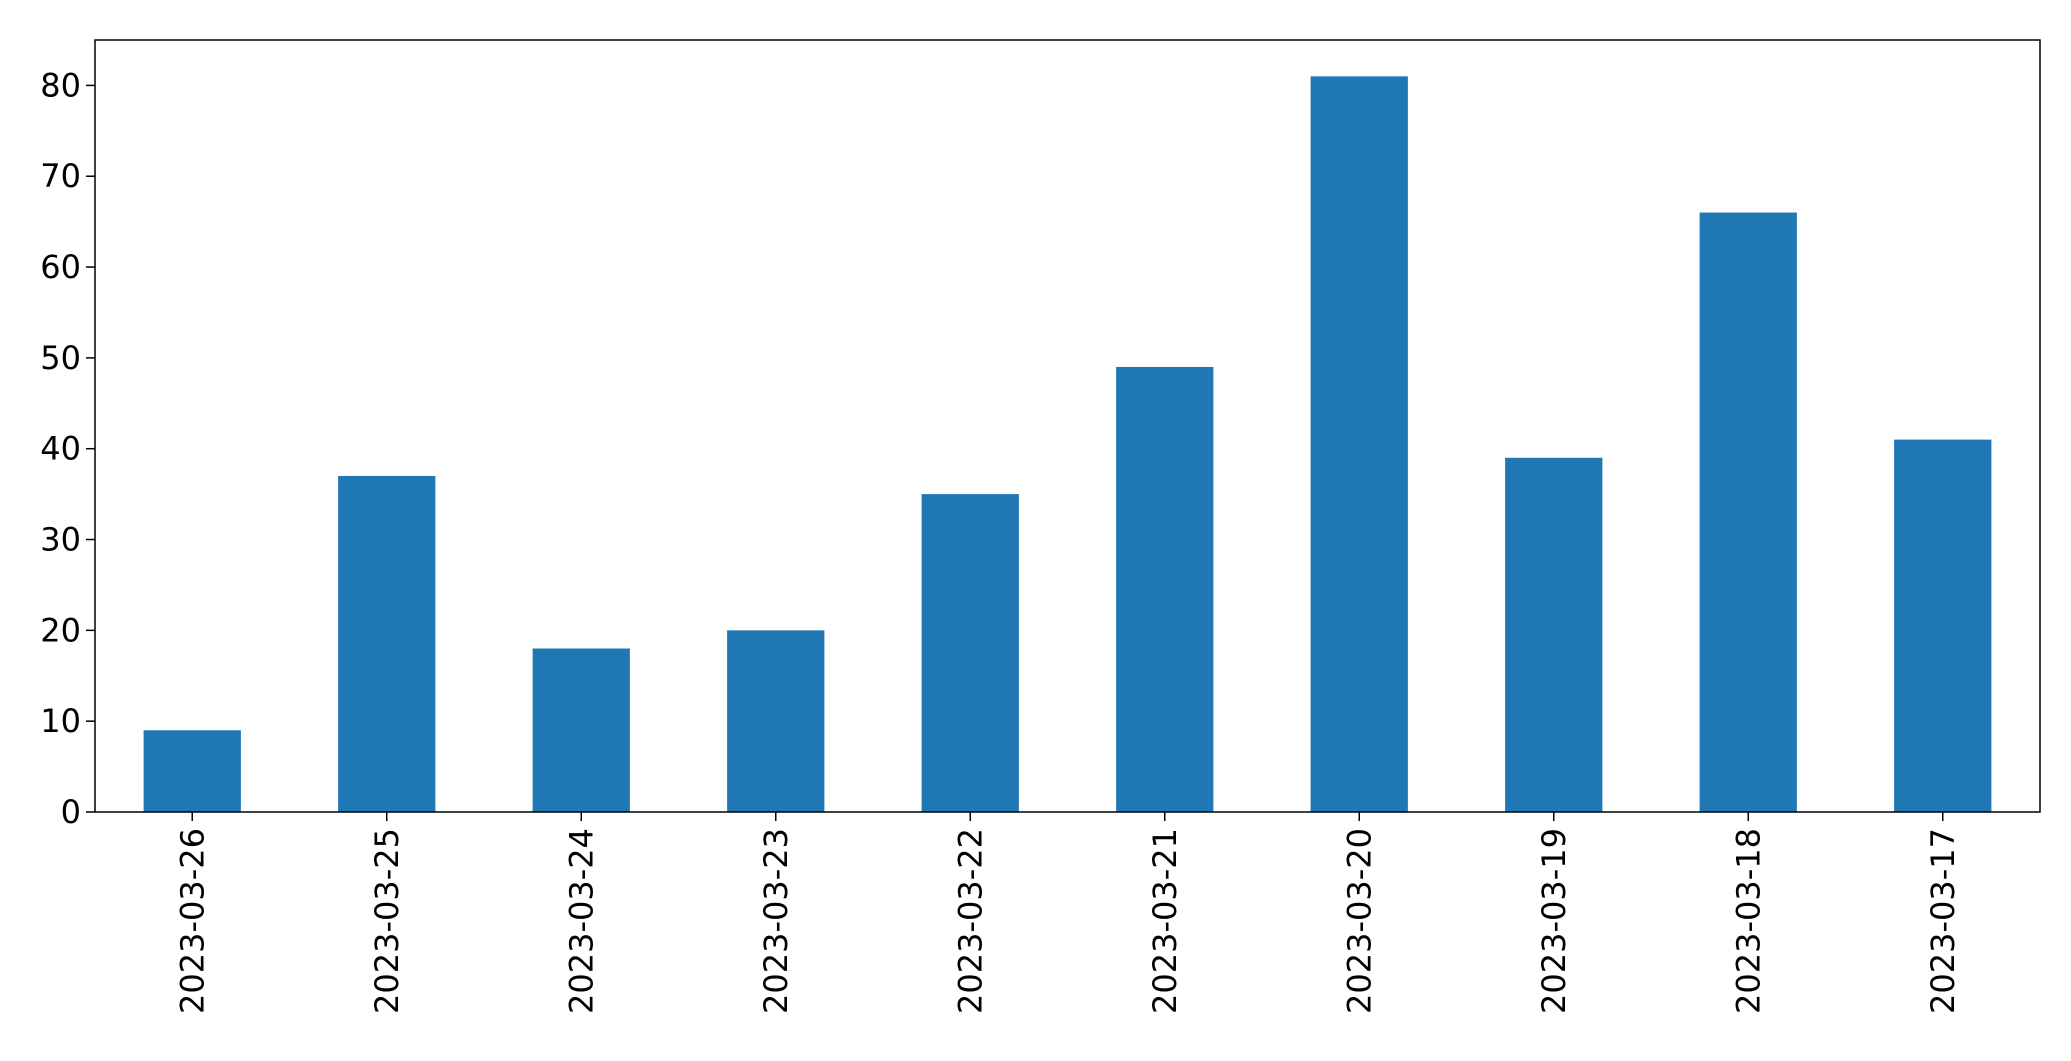  Describe the element at coordinates (387, 921) in the screenshot. I see `x-tick-label: 2023-03-25` at that location.